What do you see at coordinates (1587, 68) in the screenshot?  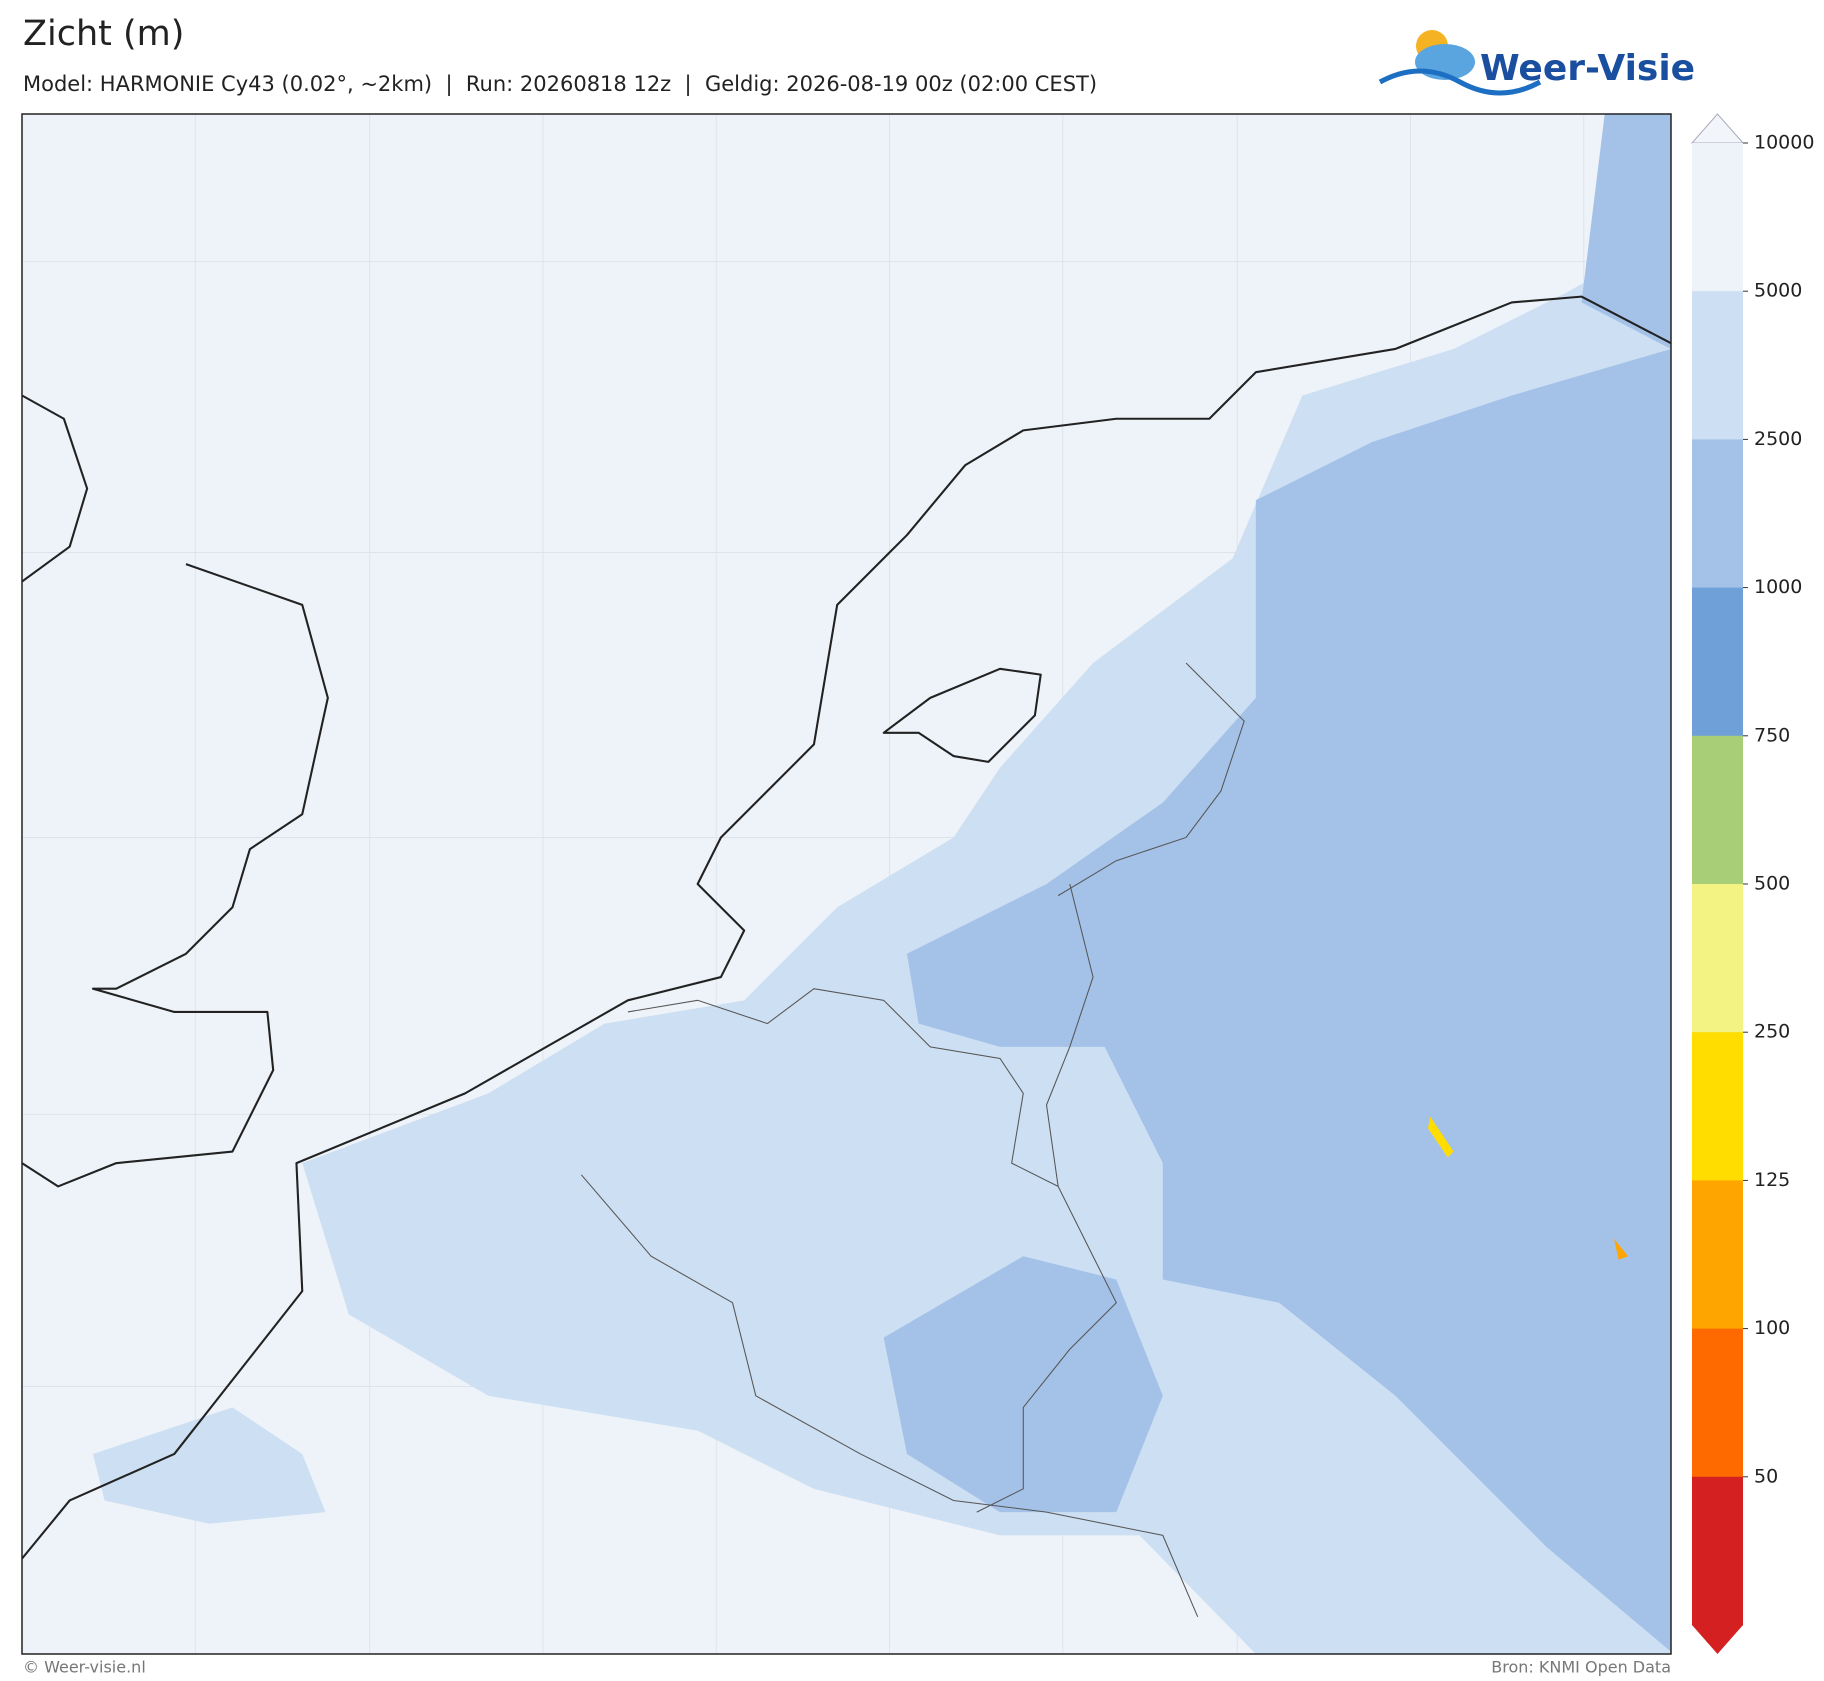 I see `logo-text: Weer-Visie` at bounding box center [1587, 68].